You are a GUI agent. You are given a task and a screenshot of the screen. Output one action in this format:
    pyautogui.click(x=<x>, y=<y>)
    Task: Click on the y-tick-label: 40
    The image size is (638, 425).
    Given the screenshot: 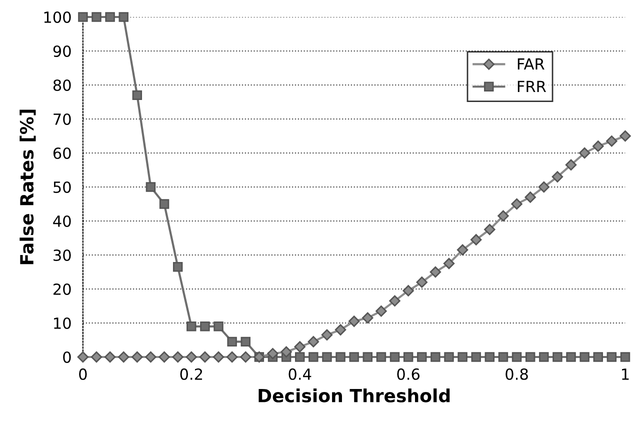 What is the action you would take?
    pyautogui.click(x=62, y=221)
    